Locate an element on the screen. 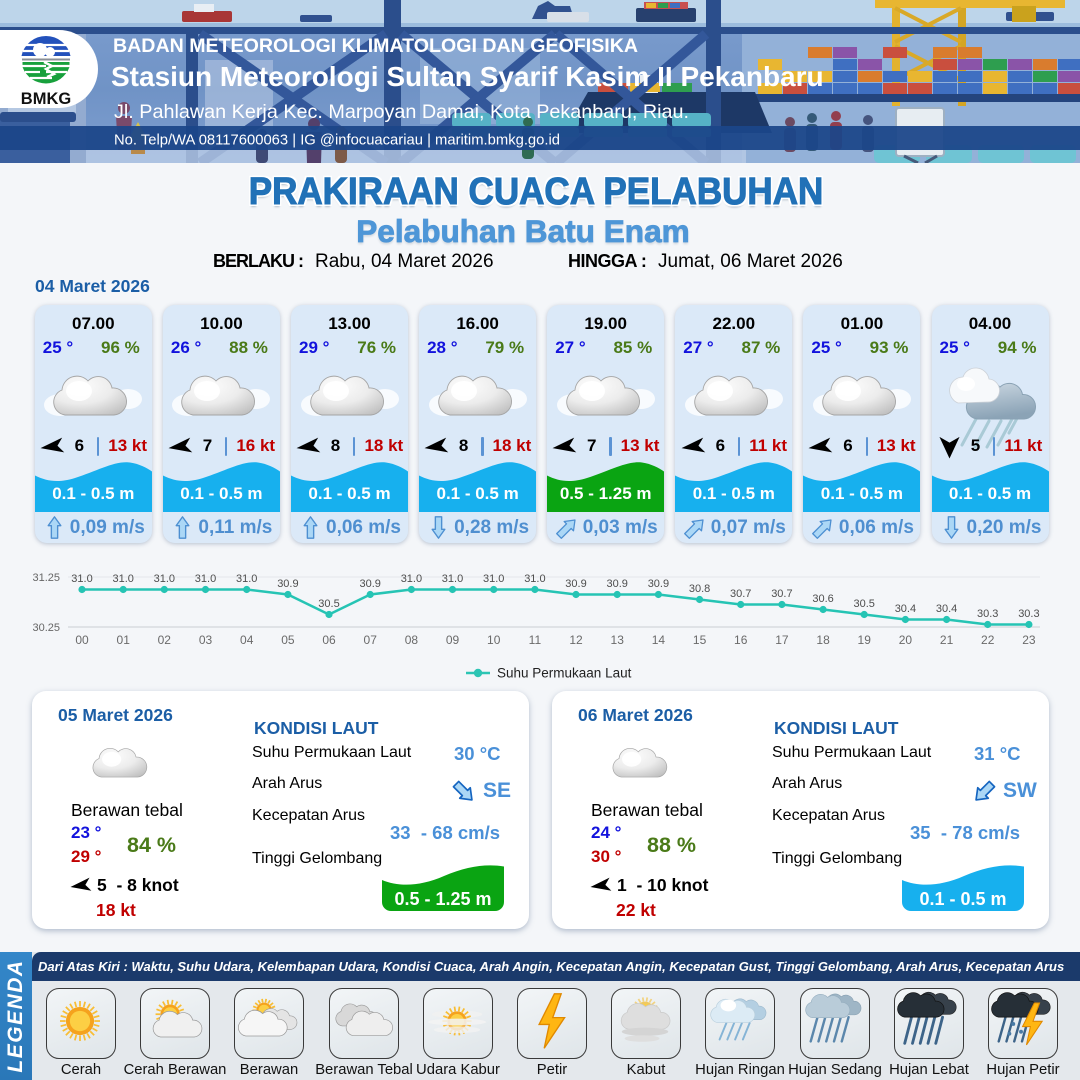  svg-text: 07 is located at coordinates (371, 640).